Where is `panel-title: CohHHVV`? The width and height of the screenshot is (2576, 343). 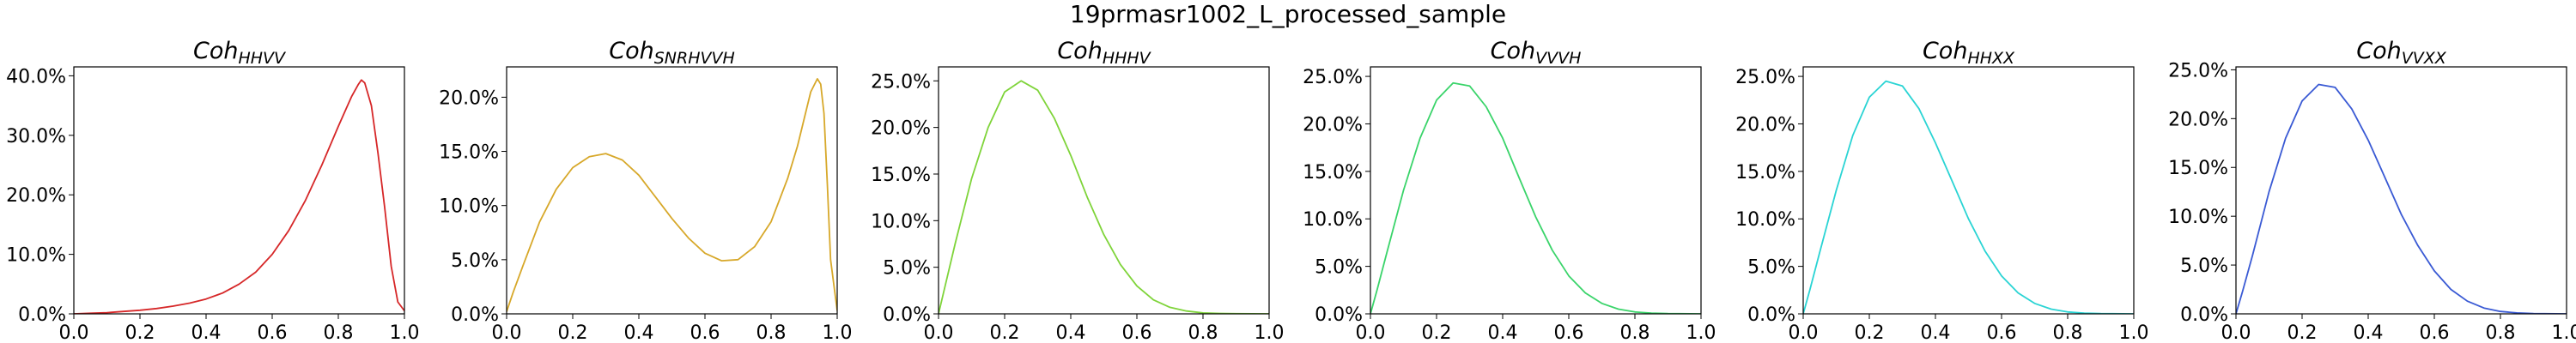 panel-title: CohHHVV is located at coordinates (240, 53).